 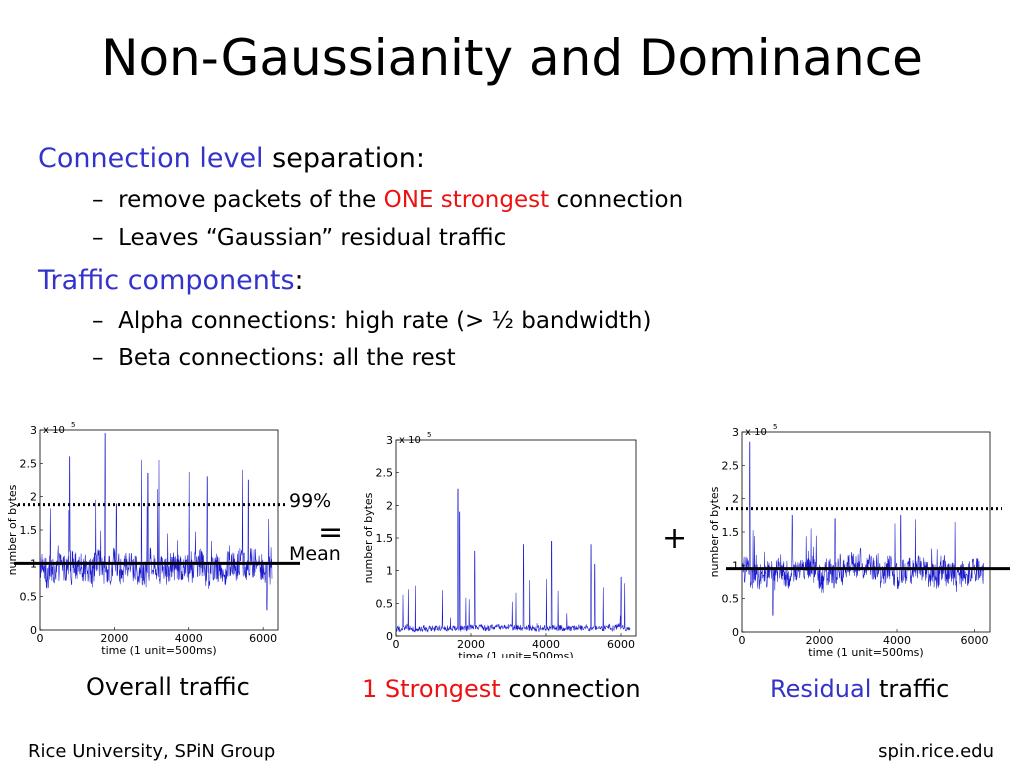 I want to click on bullet-connection-level: Connection level separation:, so click(x=231, y=159).